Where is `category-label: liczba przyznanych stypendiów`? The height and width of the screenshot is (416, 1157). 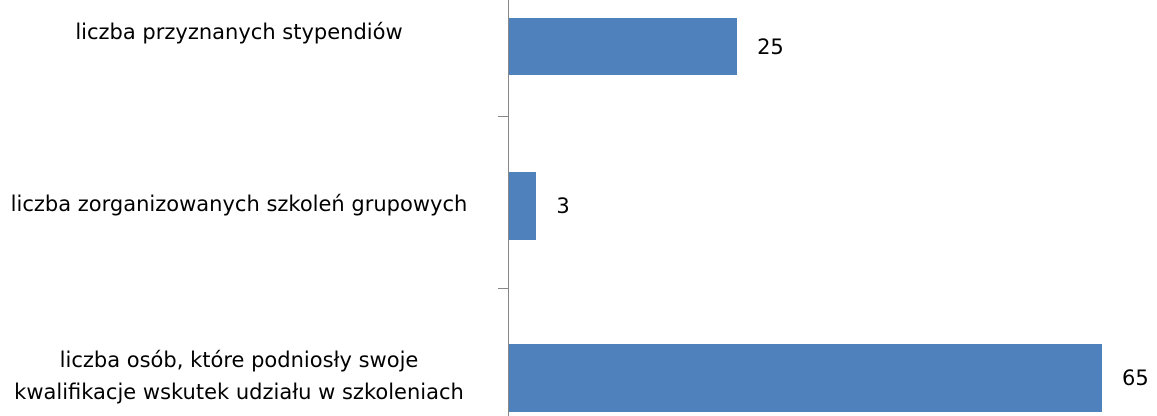 category-label: liczba przyznanych stypendiów is located at coordinates (239, 32).